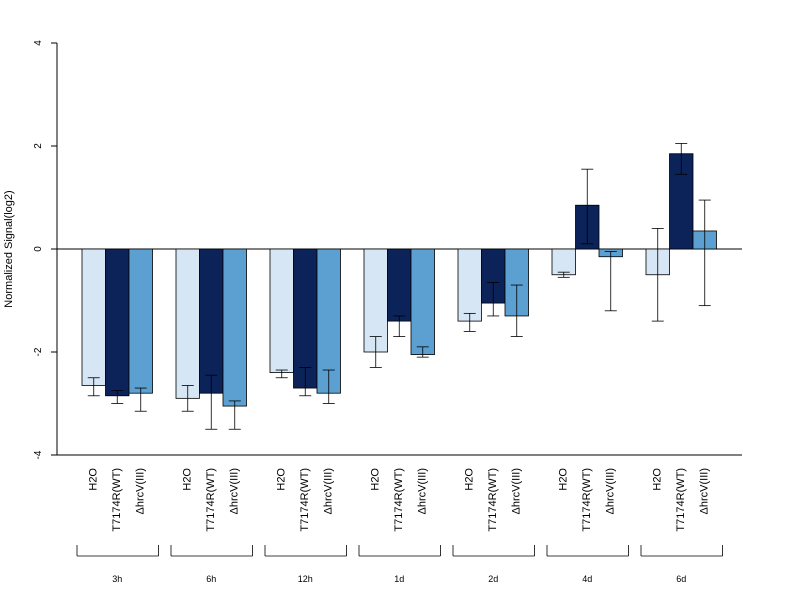 This screenshot has height=600, width=800. What do you see at coordinates (399, 579) in the screenshot?
I see `group-label: 1d` at bounding box center [399, 579].